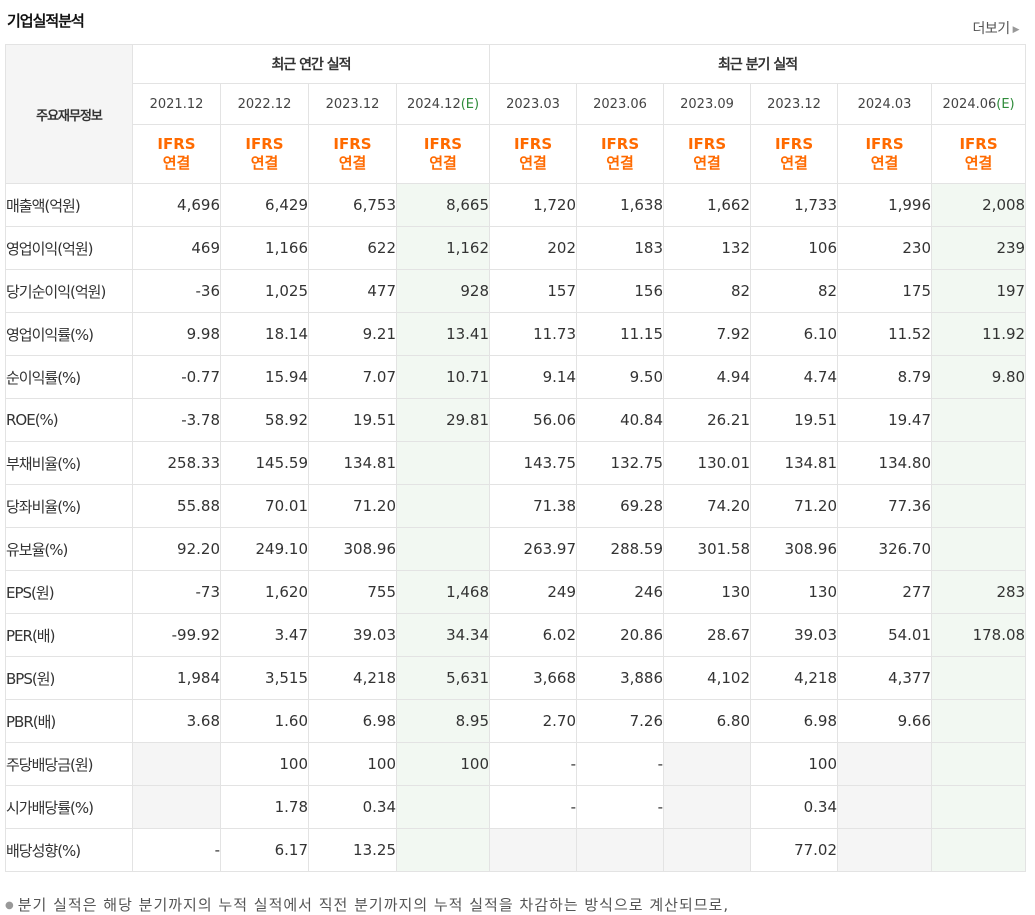 The image size is (1035, 915). What do you see at coordinates (794, 721) in the screenshot?
I see `table-cell: 6.98` at bounding box center [794, 721].